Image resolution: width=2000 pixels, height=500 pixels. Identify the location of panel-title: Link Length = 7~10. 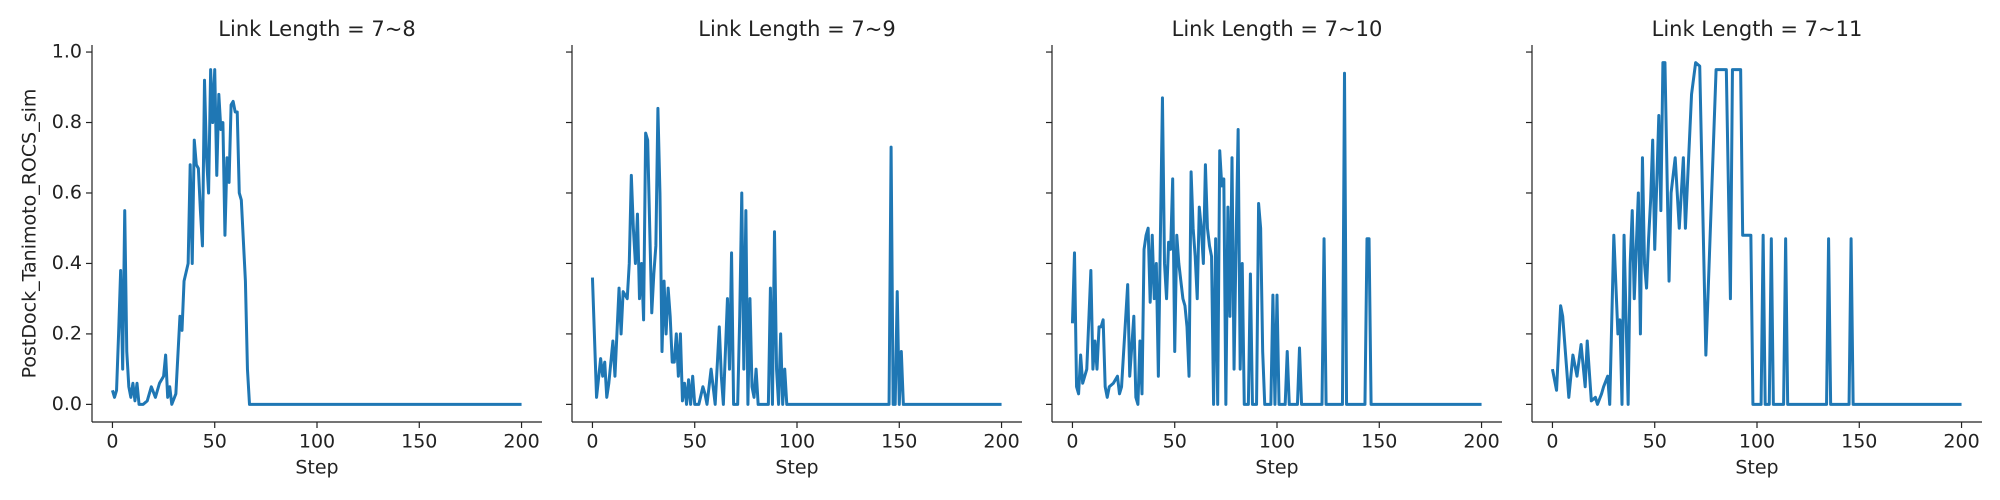
(1277, 29).